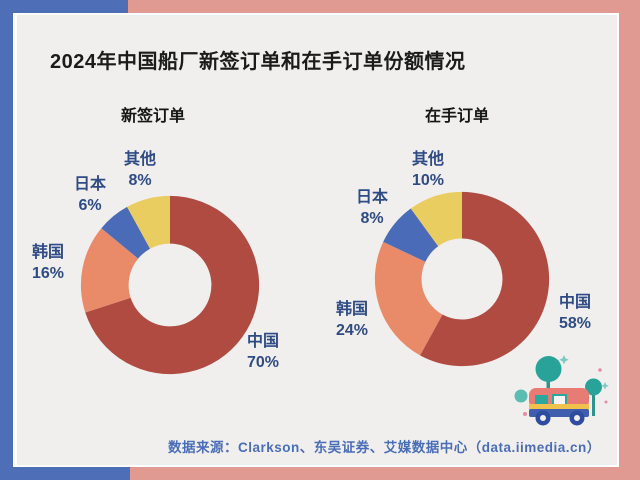  Describe the element at coordinates (65, 473) in the screenshot. I see `frame-bar-bottom-blue` at that location.